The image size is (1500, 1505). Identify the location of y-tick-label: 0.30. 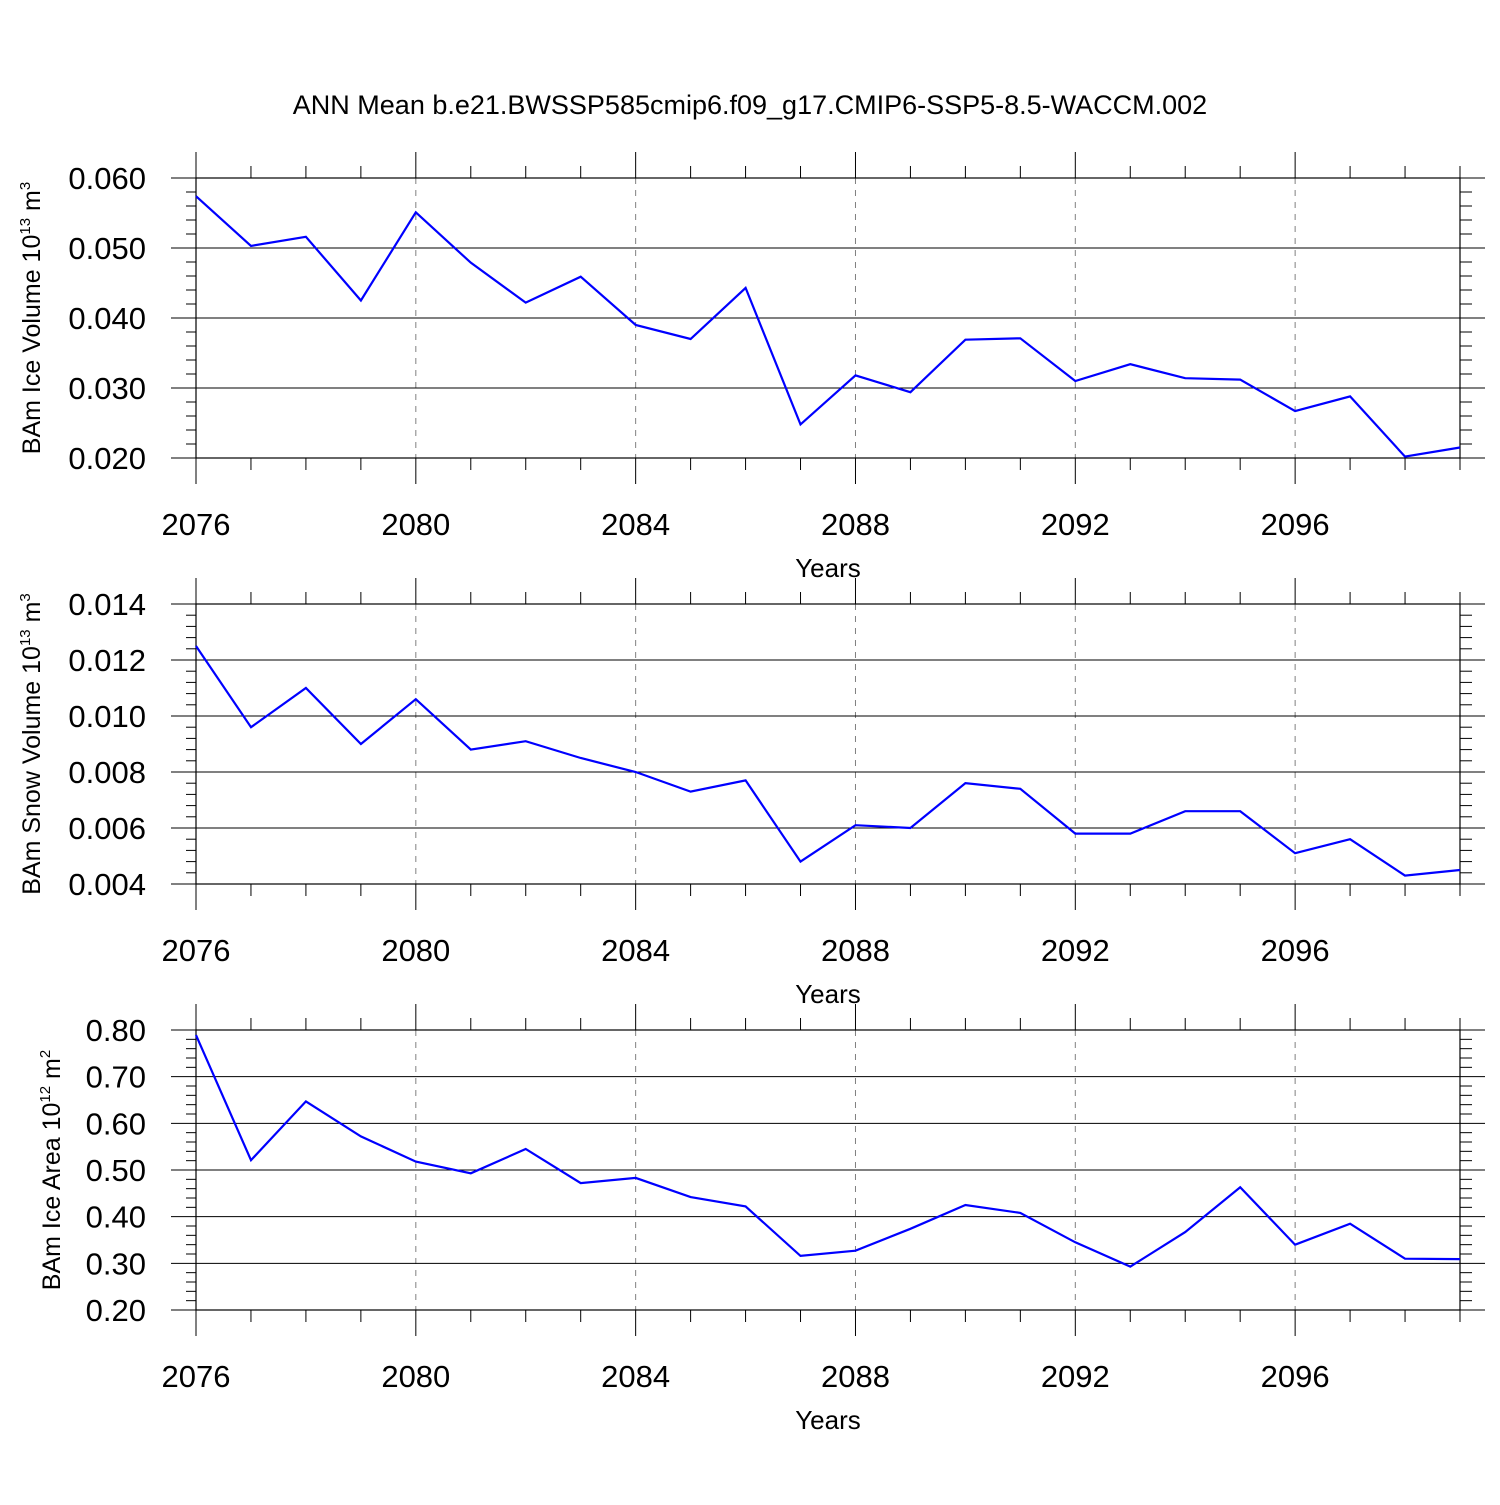
(116, 1263).